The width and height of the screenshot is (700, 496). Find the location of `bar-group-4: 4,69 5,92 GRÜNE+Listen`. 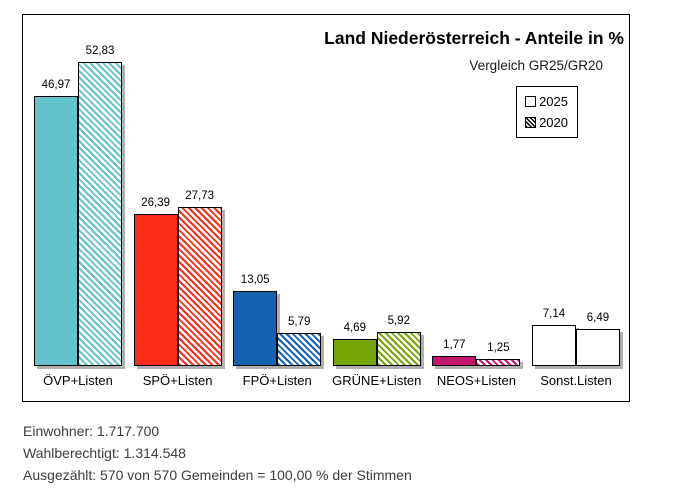

bar-group-4: 4,69 5,92 GRÜNE+Listen is located at coordinates (376, 351).